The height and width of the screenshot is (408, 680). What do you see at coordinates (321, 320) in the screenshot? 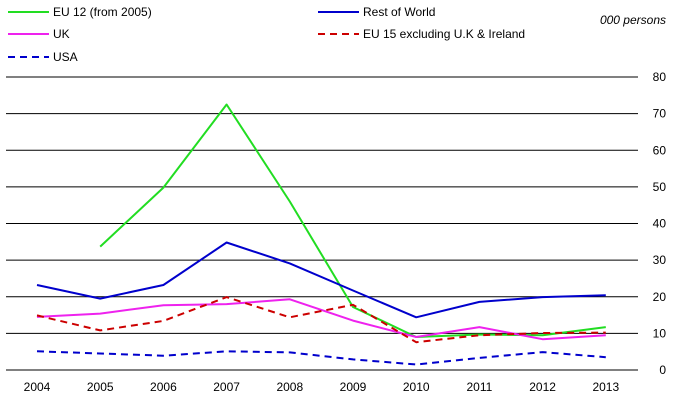
I see `series-line-eu-15-excluding-u-k-ireland` at bounding box center [321, 320].